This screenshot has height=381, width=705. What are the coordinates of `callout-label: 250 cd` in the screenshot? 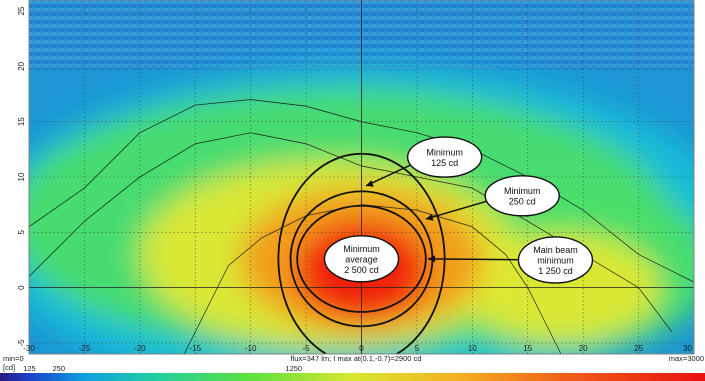 It's located at (522, 202).